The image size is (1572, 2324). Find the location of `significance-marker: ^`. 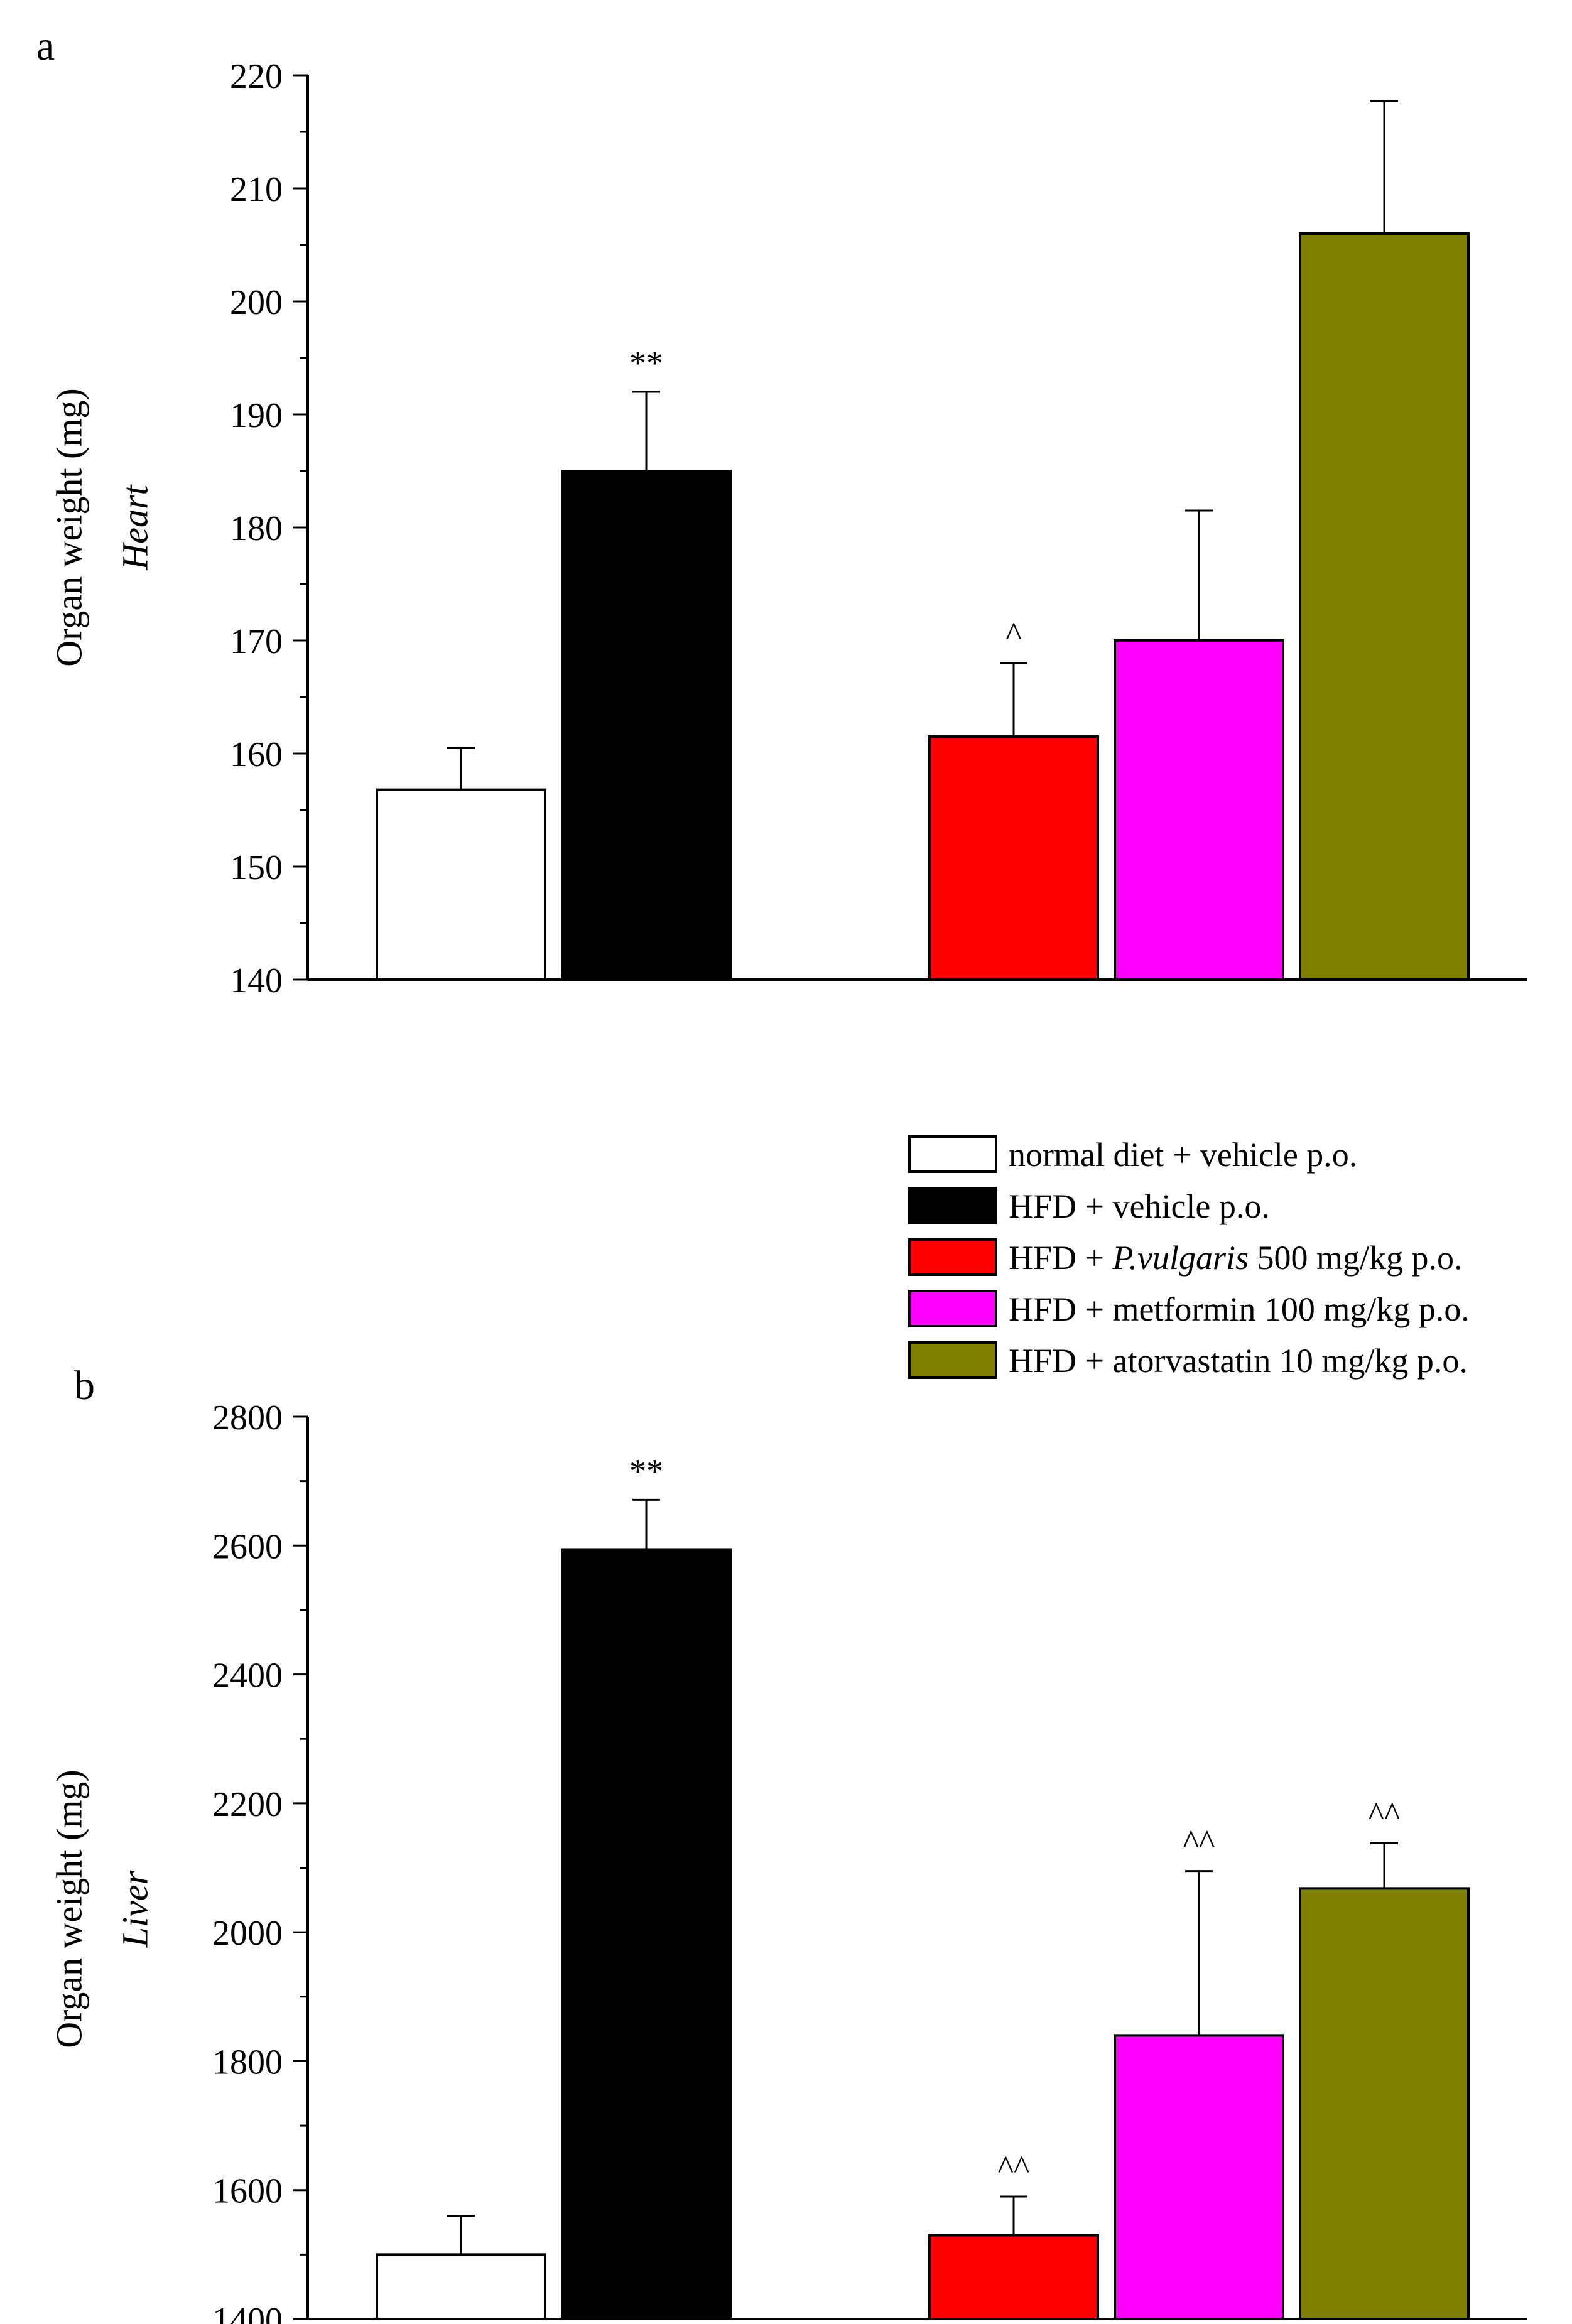

significance-marker: ^ is located at coordinates (1013, 634).